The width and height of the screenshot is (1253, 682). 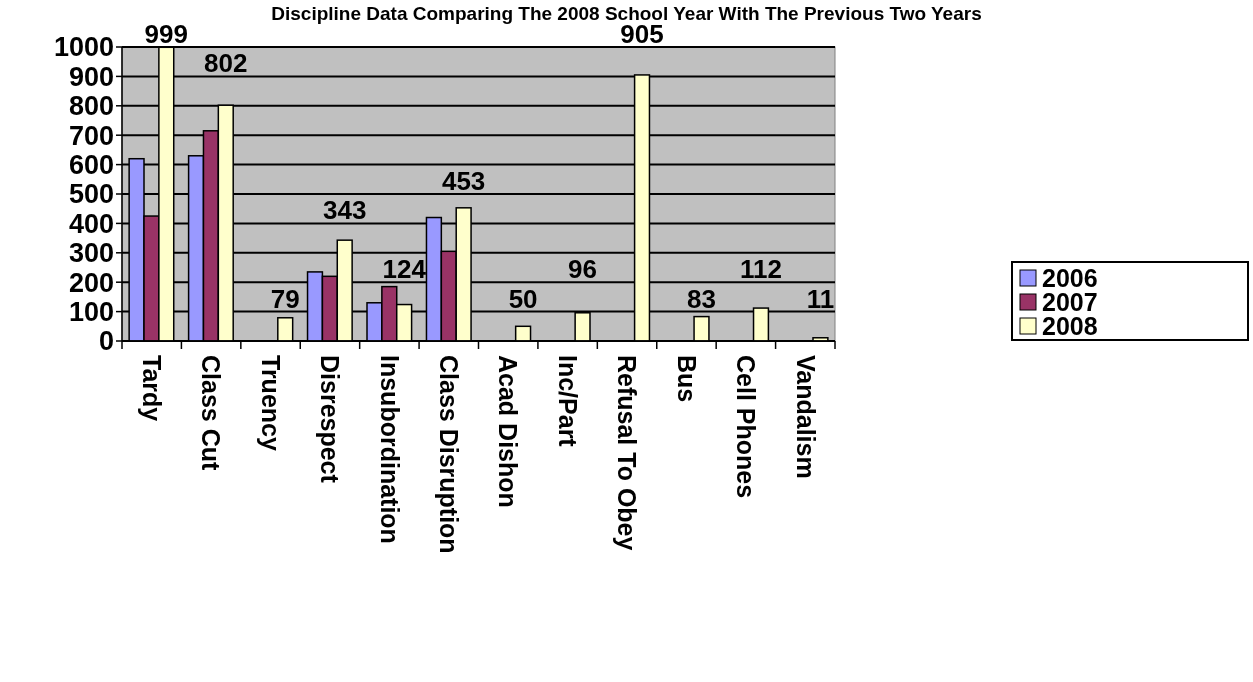 What do you see at coordinates (627, 453) in the screenshot?
I see `x-tick-label: Refusal To Obey` at bounding box center [627, 453].